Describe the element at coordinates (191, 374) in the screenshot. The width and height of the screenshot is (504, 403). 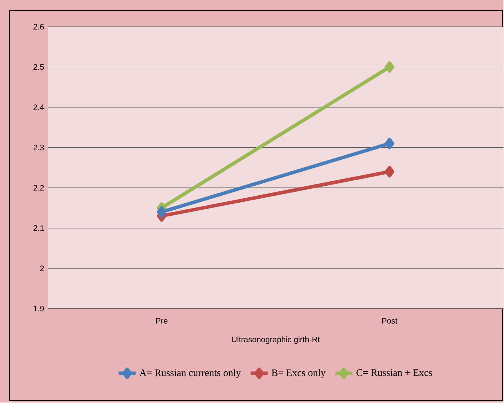
I see `legend-label: A= Russian currents only` at that location.